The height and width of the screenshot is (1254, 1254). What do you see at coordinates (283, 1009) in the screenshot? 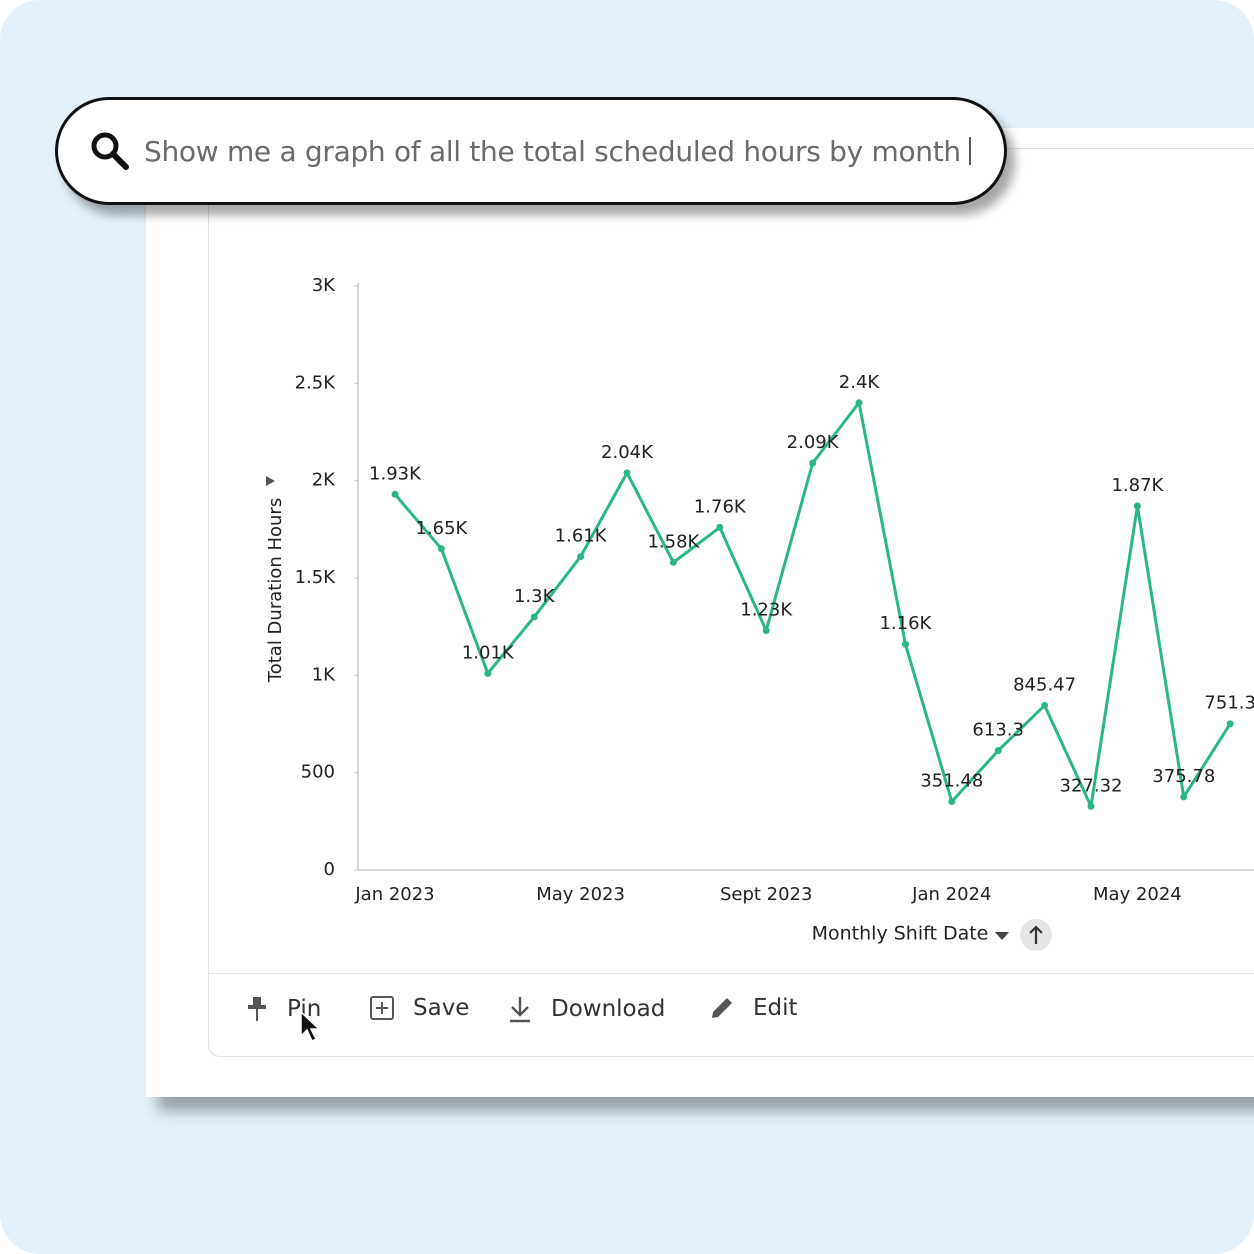
I see `pin-button: Pin` at bounding box center [283, 1009].